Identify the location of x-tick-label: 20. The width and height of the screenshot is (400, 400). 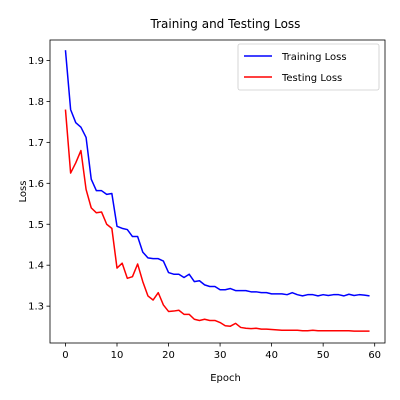
(168, 355).